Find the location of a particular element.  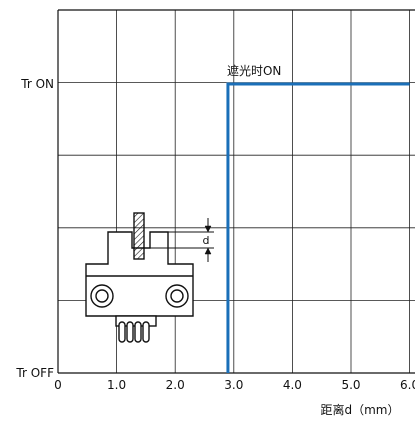

x-tick-label: 4.0 is located at coordinates (292, 385).